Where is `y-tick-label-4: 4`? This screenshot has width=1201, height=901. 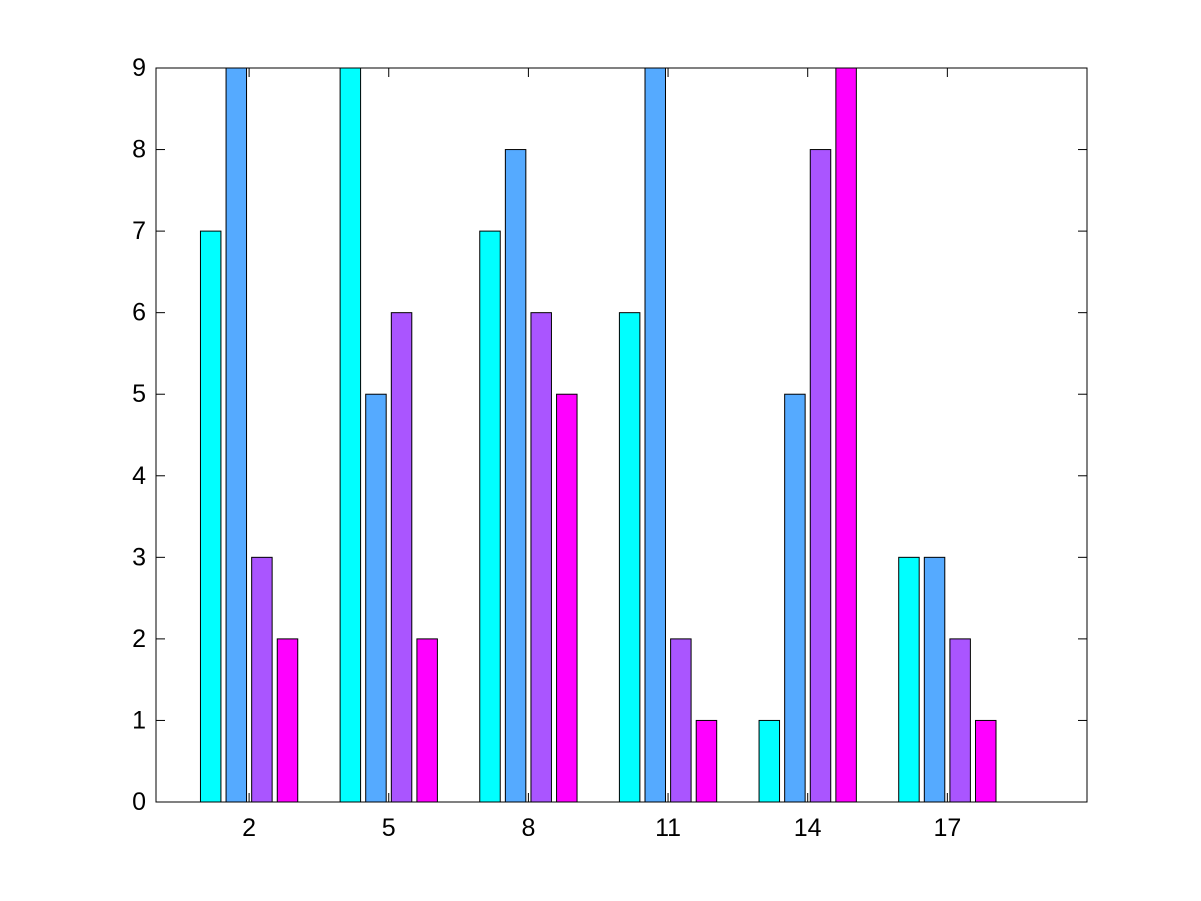 y-tick-label-4: 4 is located at coordinates (139, 476).